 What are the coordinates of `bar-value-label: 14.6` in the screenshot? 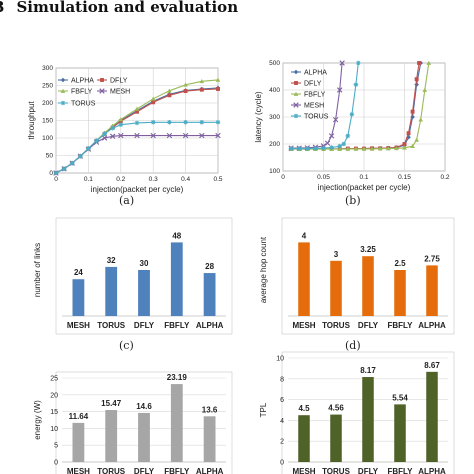 It's located at (144, 406).